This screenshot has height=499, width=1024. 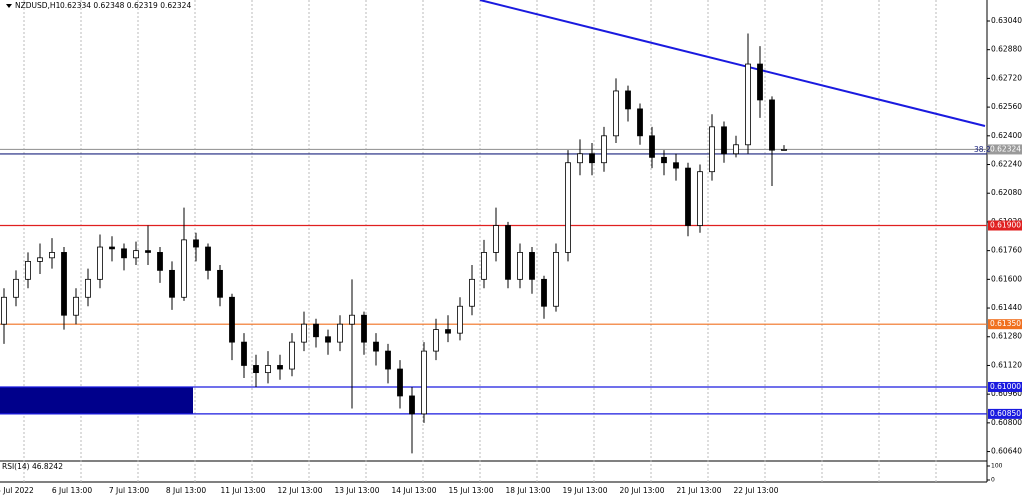 What do you see at coordinates (1006, 77) in the screenshot?
I see `y-tick-label: 0.62720` at bounding box center [1006, 77].